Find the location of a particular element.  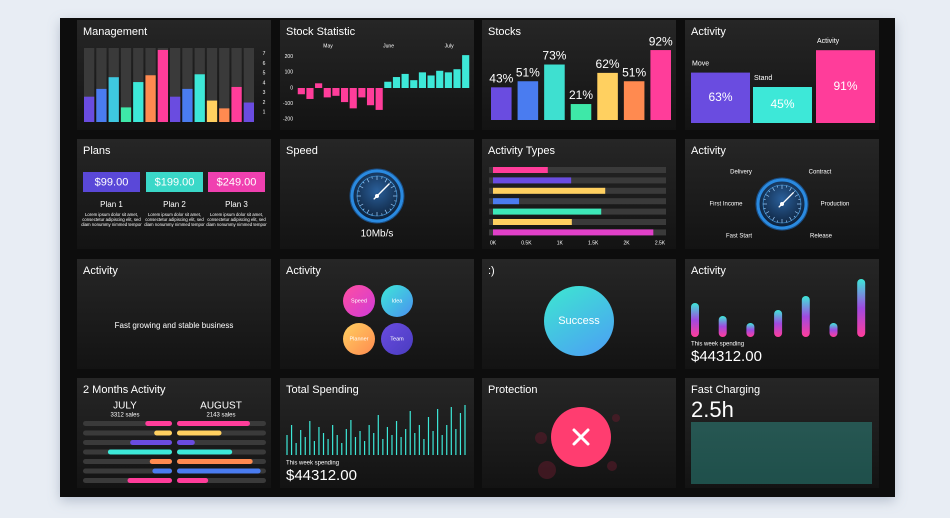

gauge-label: Release is located at coordinates (821, 237).